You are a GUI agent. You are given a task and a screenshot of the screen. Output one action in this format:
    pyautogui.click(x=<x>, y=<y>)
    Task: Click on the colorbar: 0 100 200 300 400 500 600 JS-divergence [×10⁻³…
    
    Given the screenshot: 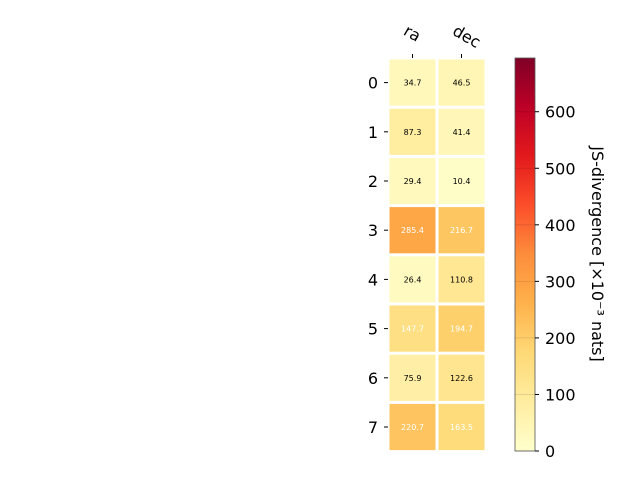 What is the action you would take?
    pyautogui.click(x=560, y=259)
    